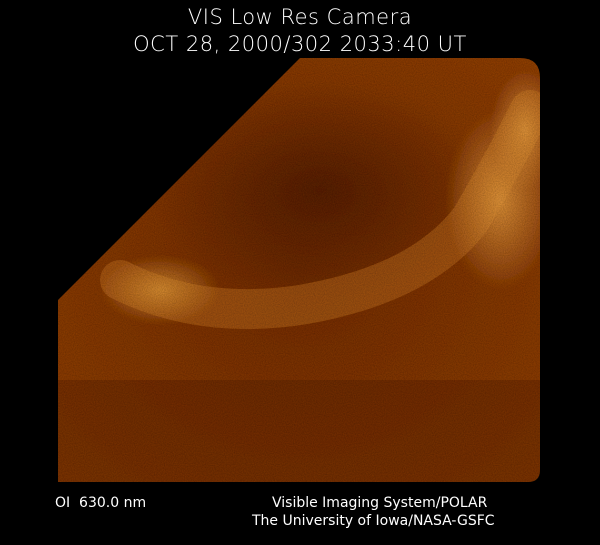 Image resolution: width=600 pixels, height=545 pixels. I want to click on image-timestamp: OCT 28, 2000/302 2033:40 UT, so click(300, 44).